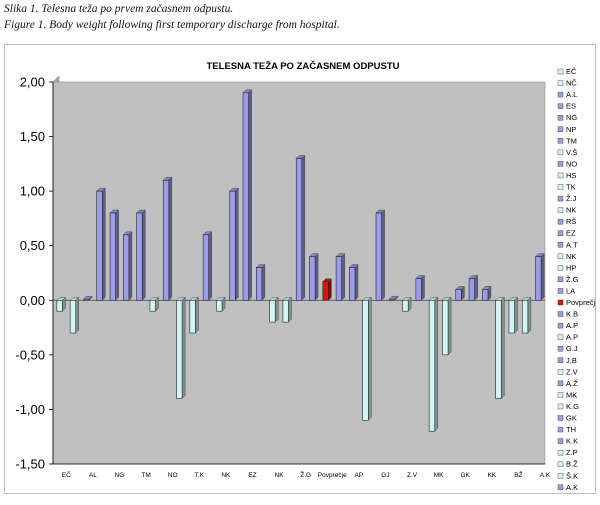 Image resolution: width=600 pixels, height=505 pixels. I want to click on legend-label: V.Š, so click(571, 152).